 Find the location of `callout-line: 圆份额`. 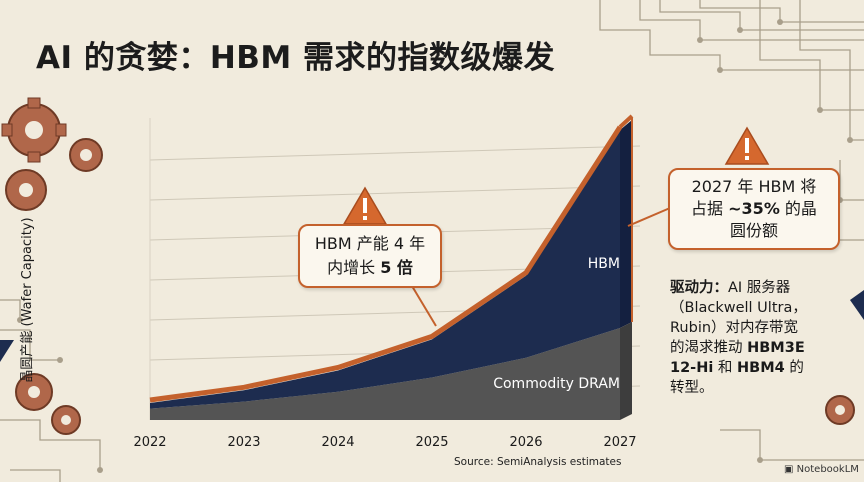

callout-line: 圆份额 is located at coordinates (753, 230).